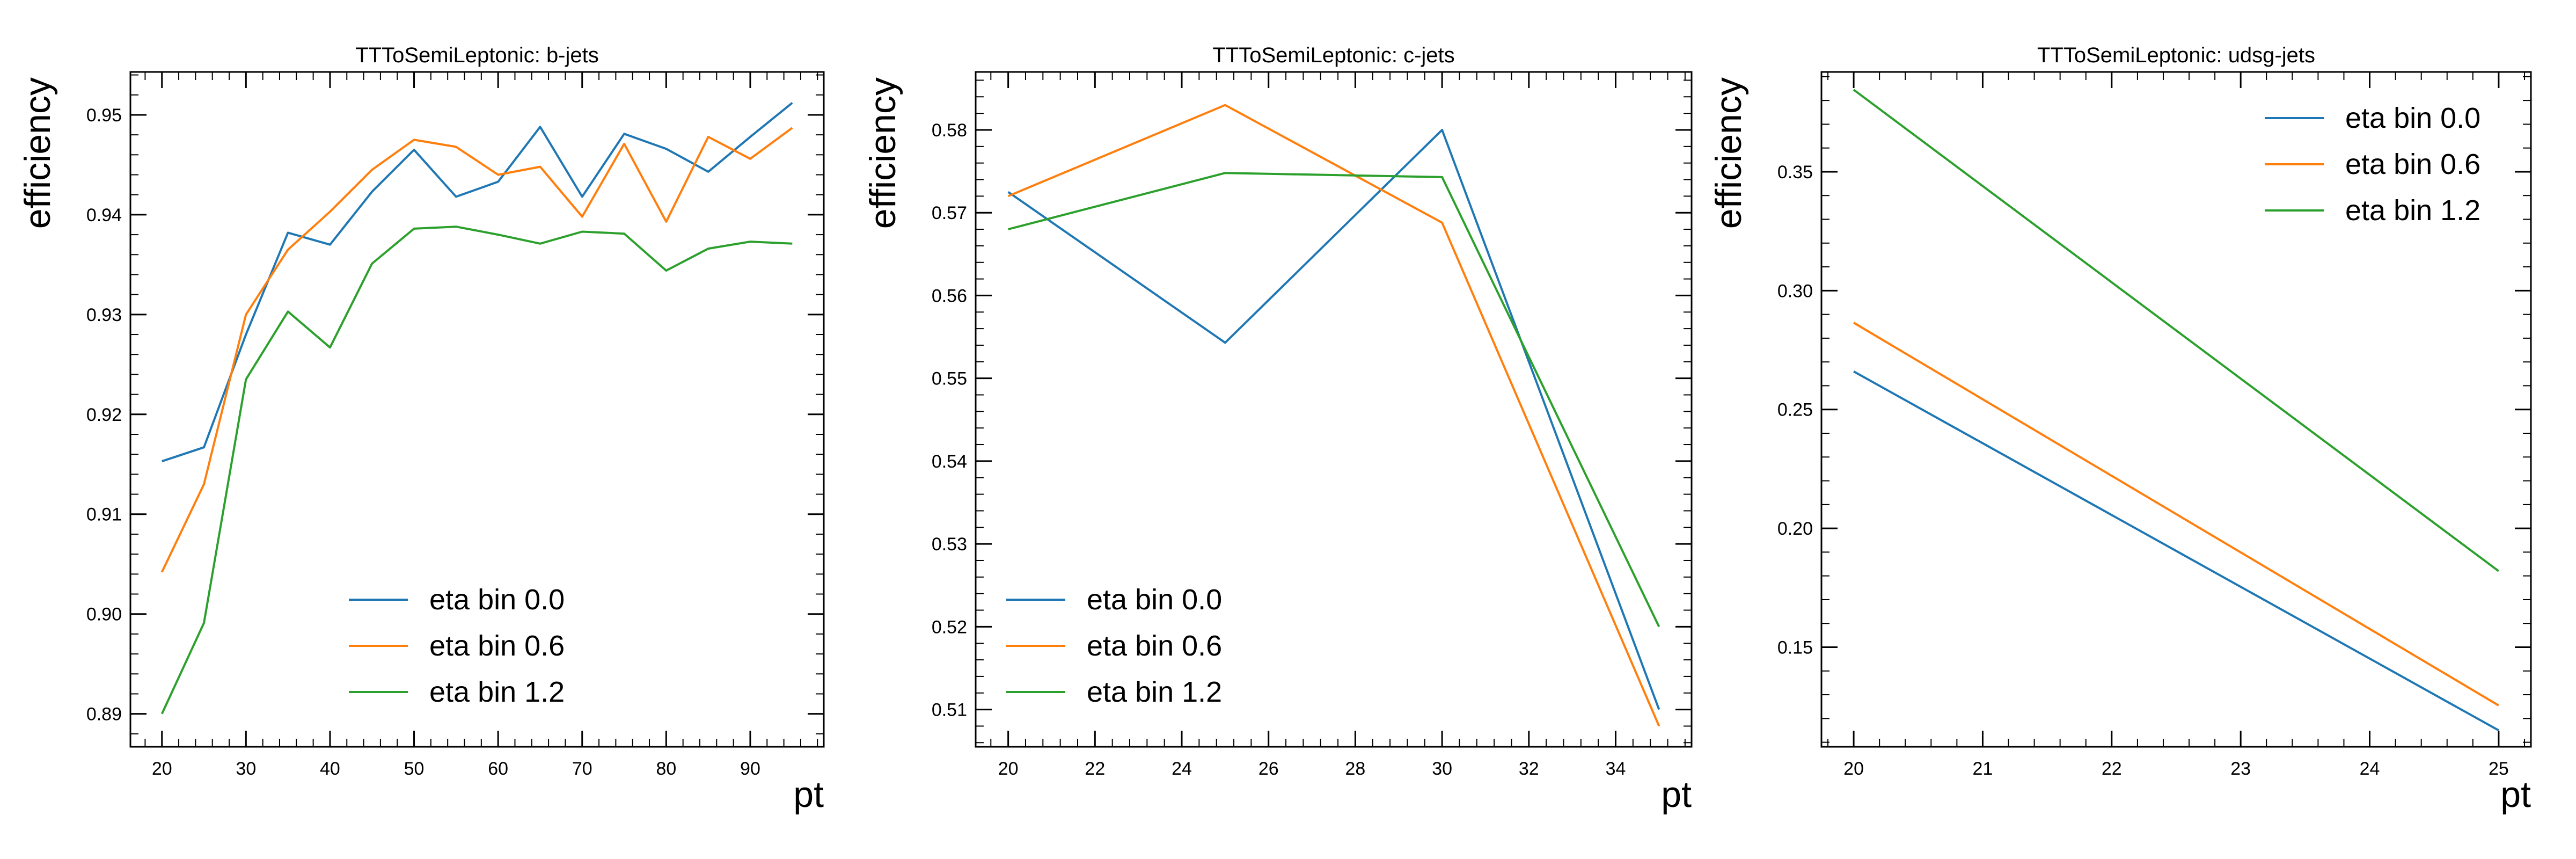 The image size is (2576, 859). What do you see at coordinates (1529, 769) in the screenshot?
I see `x-tick-label: 32` at bounding box center [1529, 769].